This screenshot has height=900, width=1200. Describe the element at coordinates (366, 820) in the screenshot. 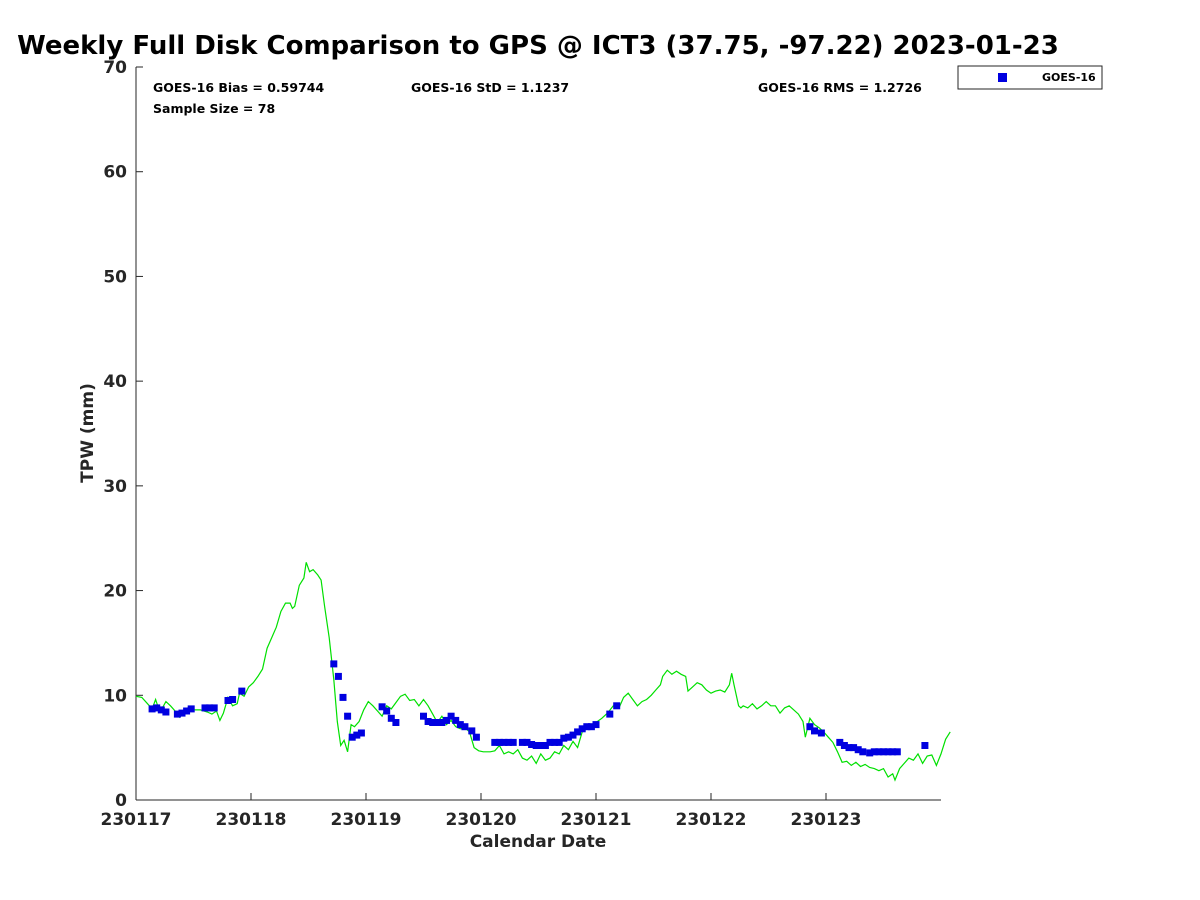

I see `x-tick-label: 230119` at that location.